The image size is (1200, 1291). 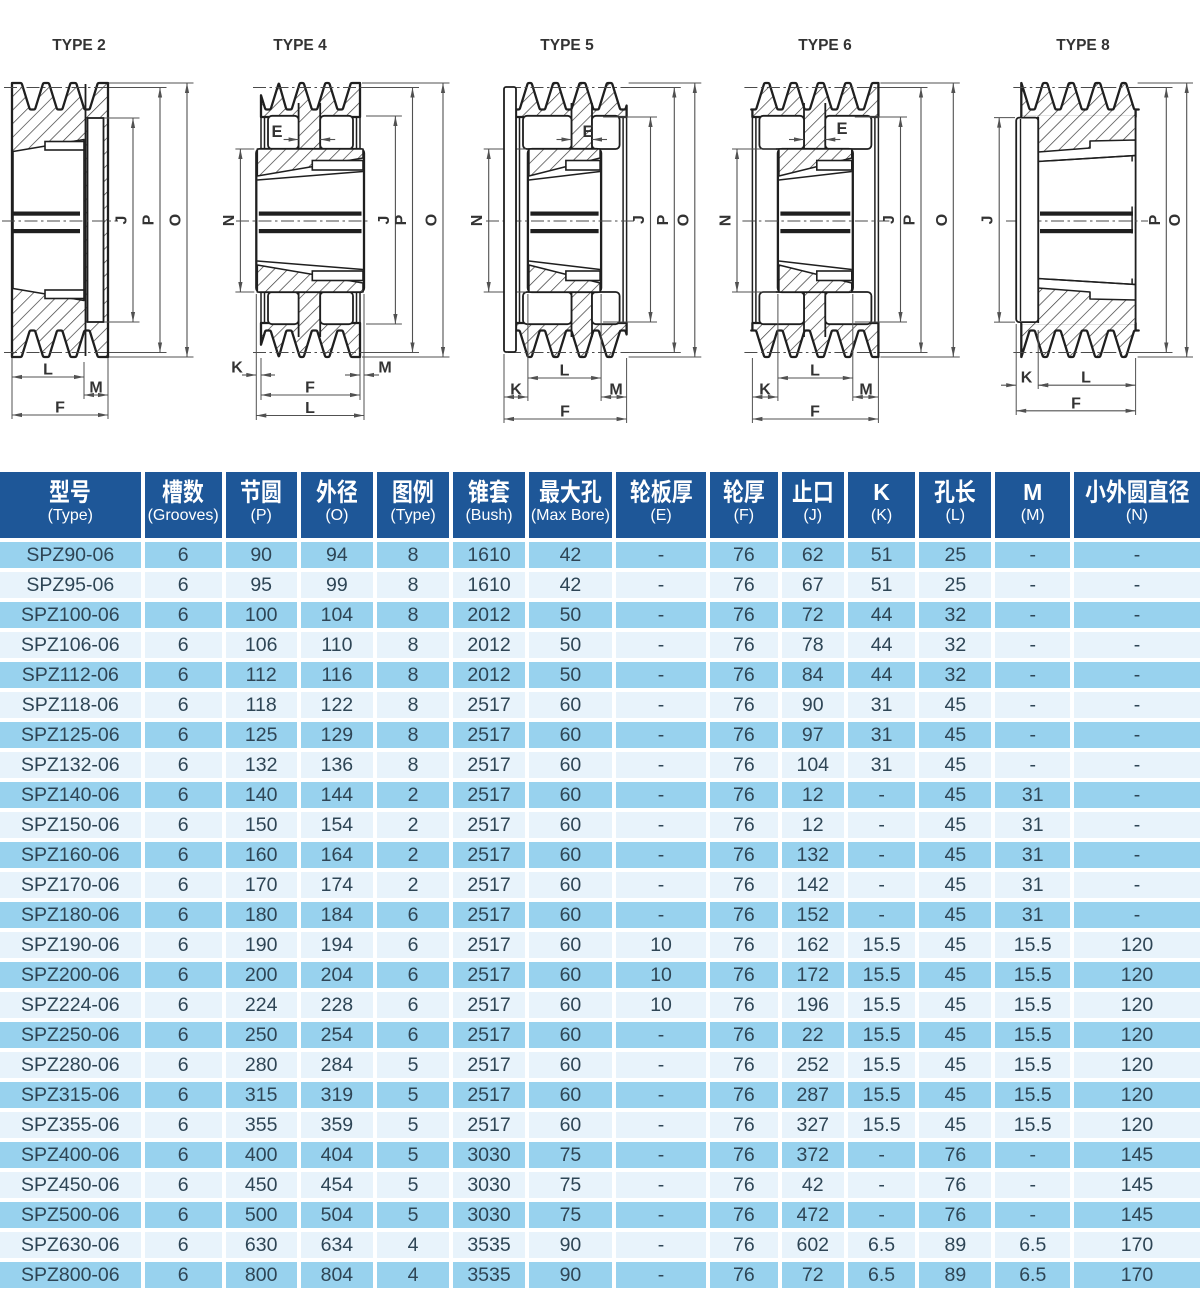 What do you see at coordinates (1083, 45) in the screenshot?
I see `svg-text: TYPE 8` at bounding box center [1083, 45].